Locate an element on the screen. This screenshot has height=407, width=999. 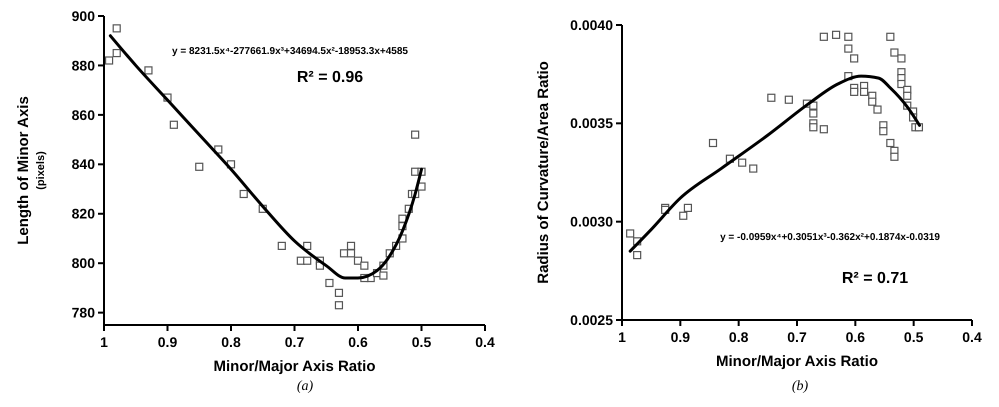
text: (b) is located at coordinates (800, 386).